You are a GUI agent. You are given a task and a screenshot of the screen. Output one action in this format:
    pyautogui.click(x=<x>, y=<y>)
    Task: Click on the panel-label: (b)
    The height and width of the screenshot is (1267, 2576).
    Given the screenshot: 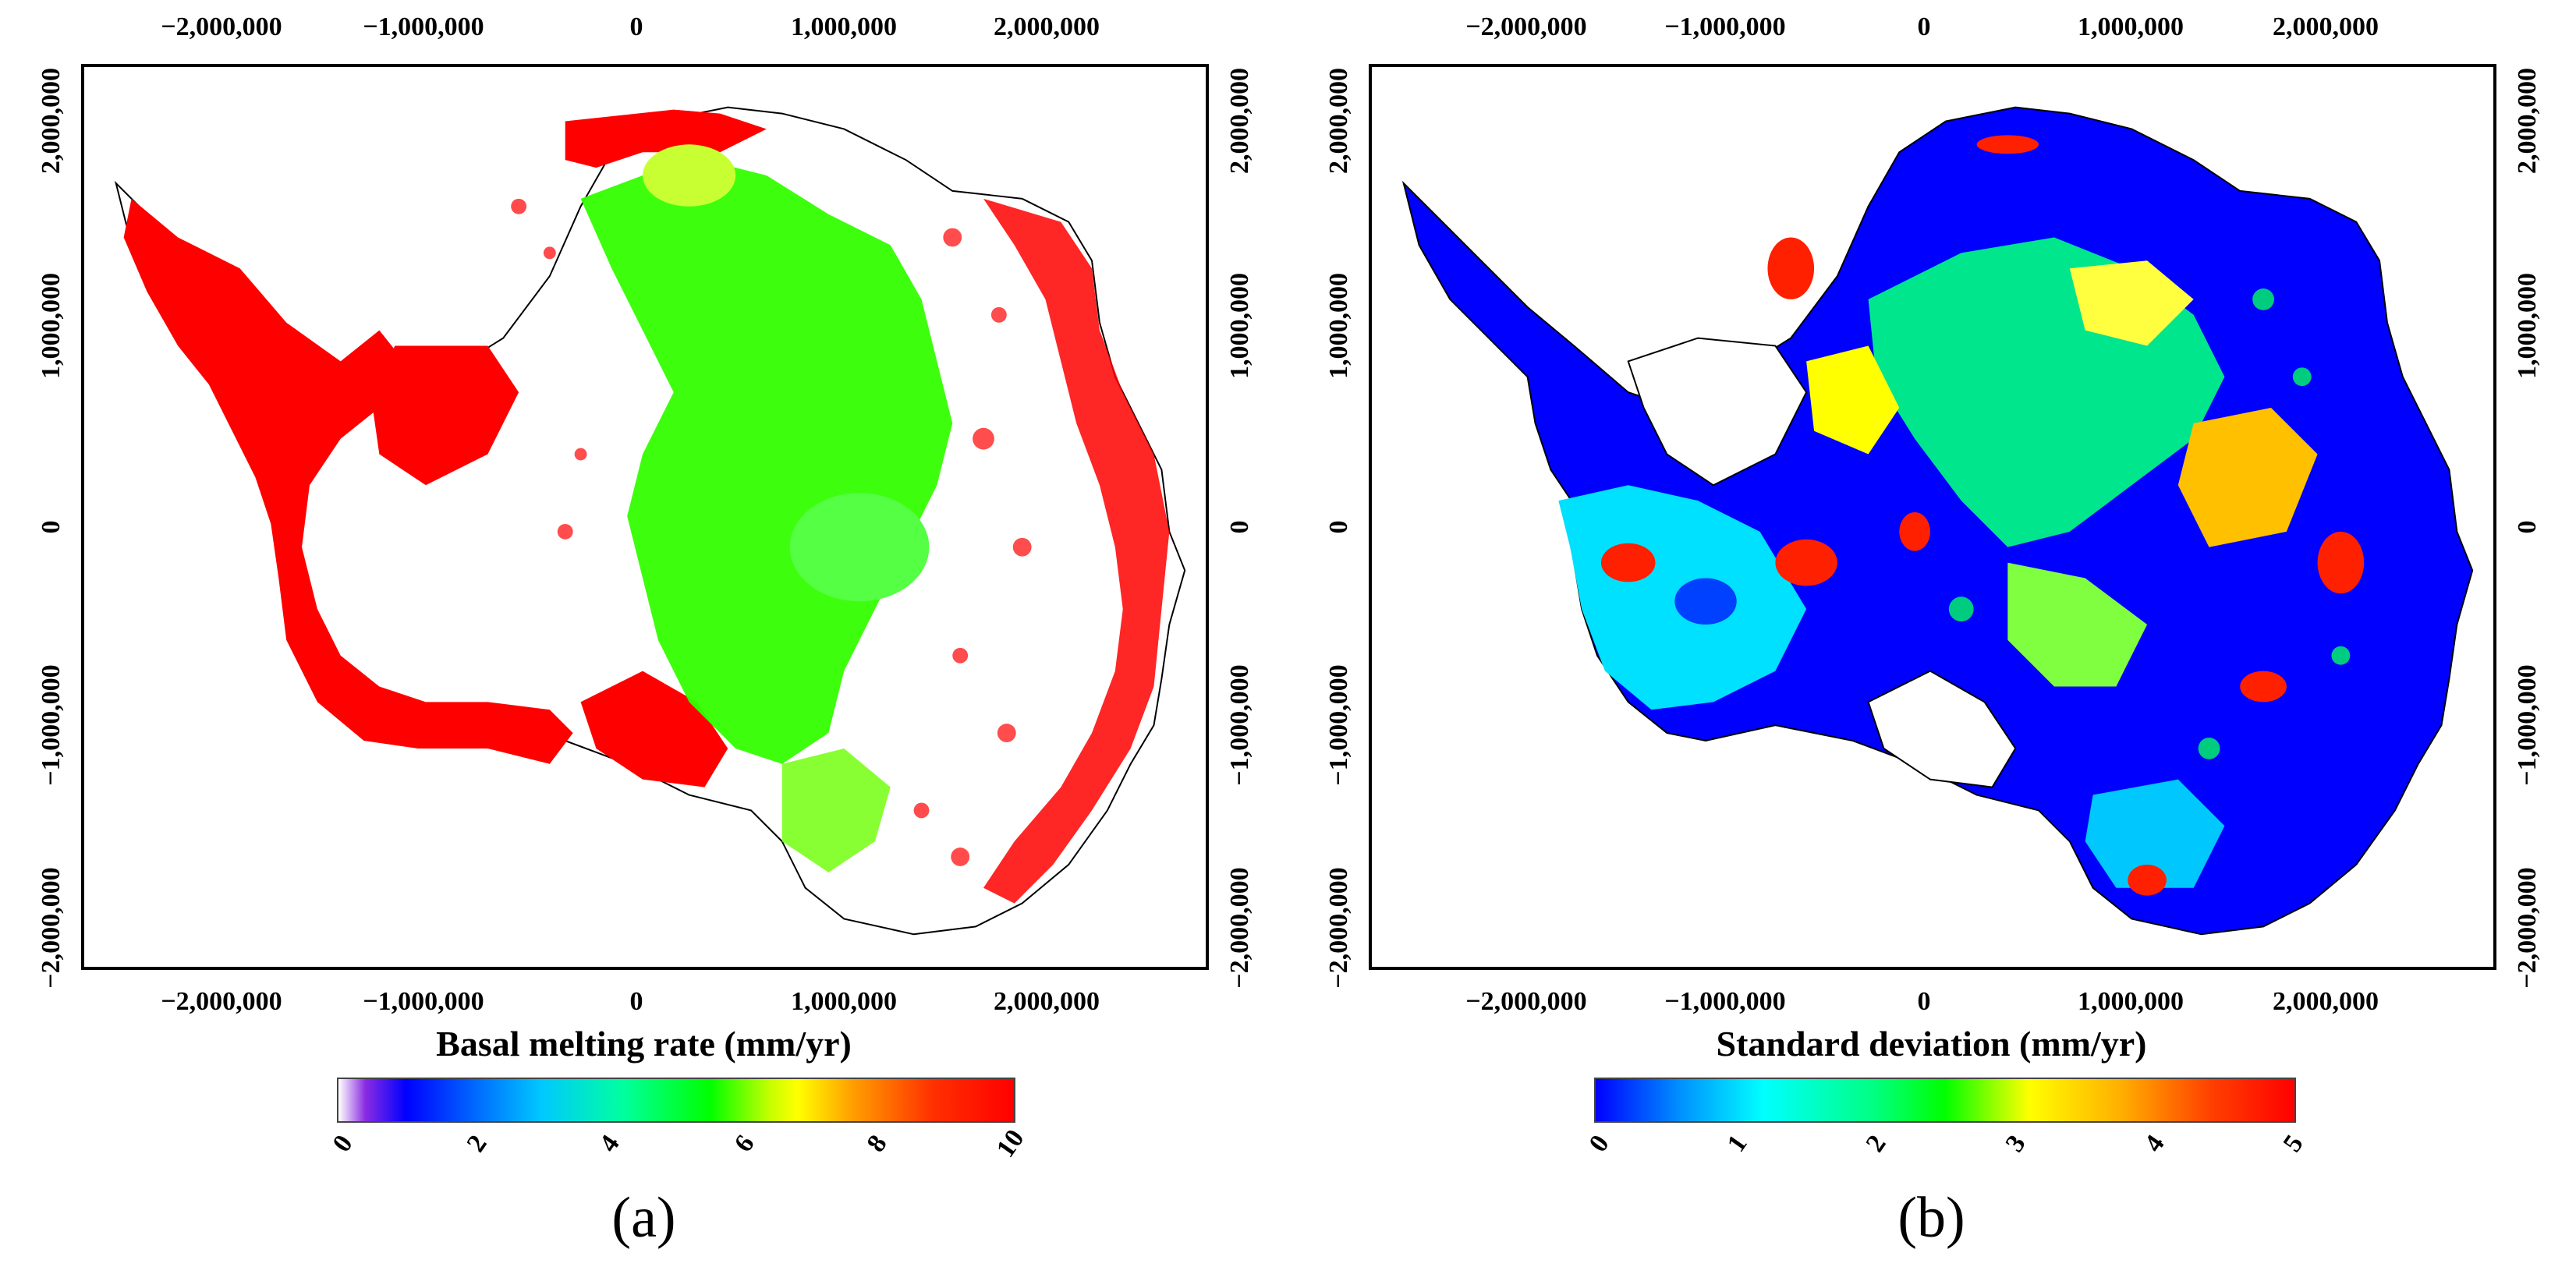 What is the action you would take?
    pyautogui.click(x=1931, y=1218)
    